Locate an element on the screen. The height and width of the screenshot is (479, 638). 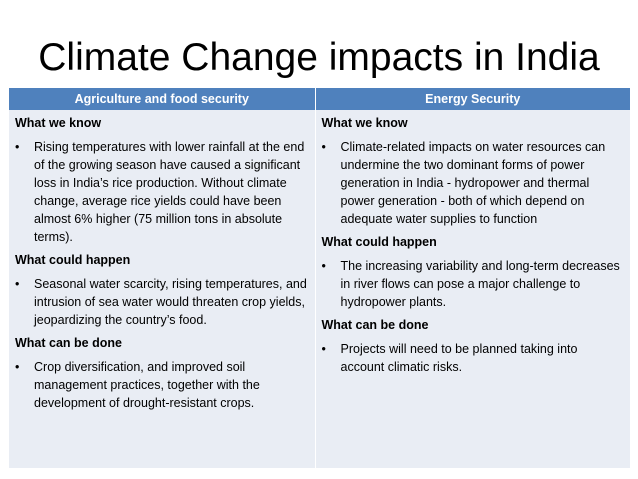
header-energy: Energy Security is located at coordinates (472, 99).